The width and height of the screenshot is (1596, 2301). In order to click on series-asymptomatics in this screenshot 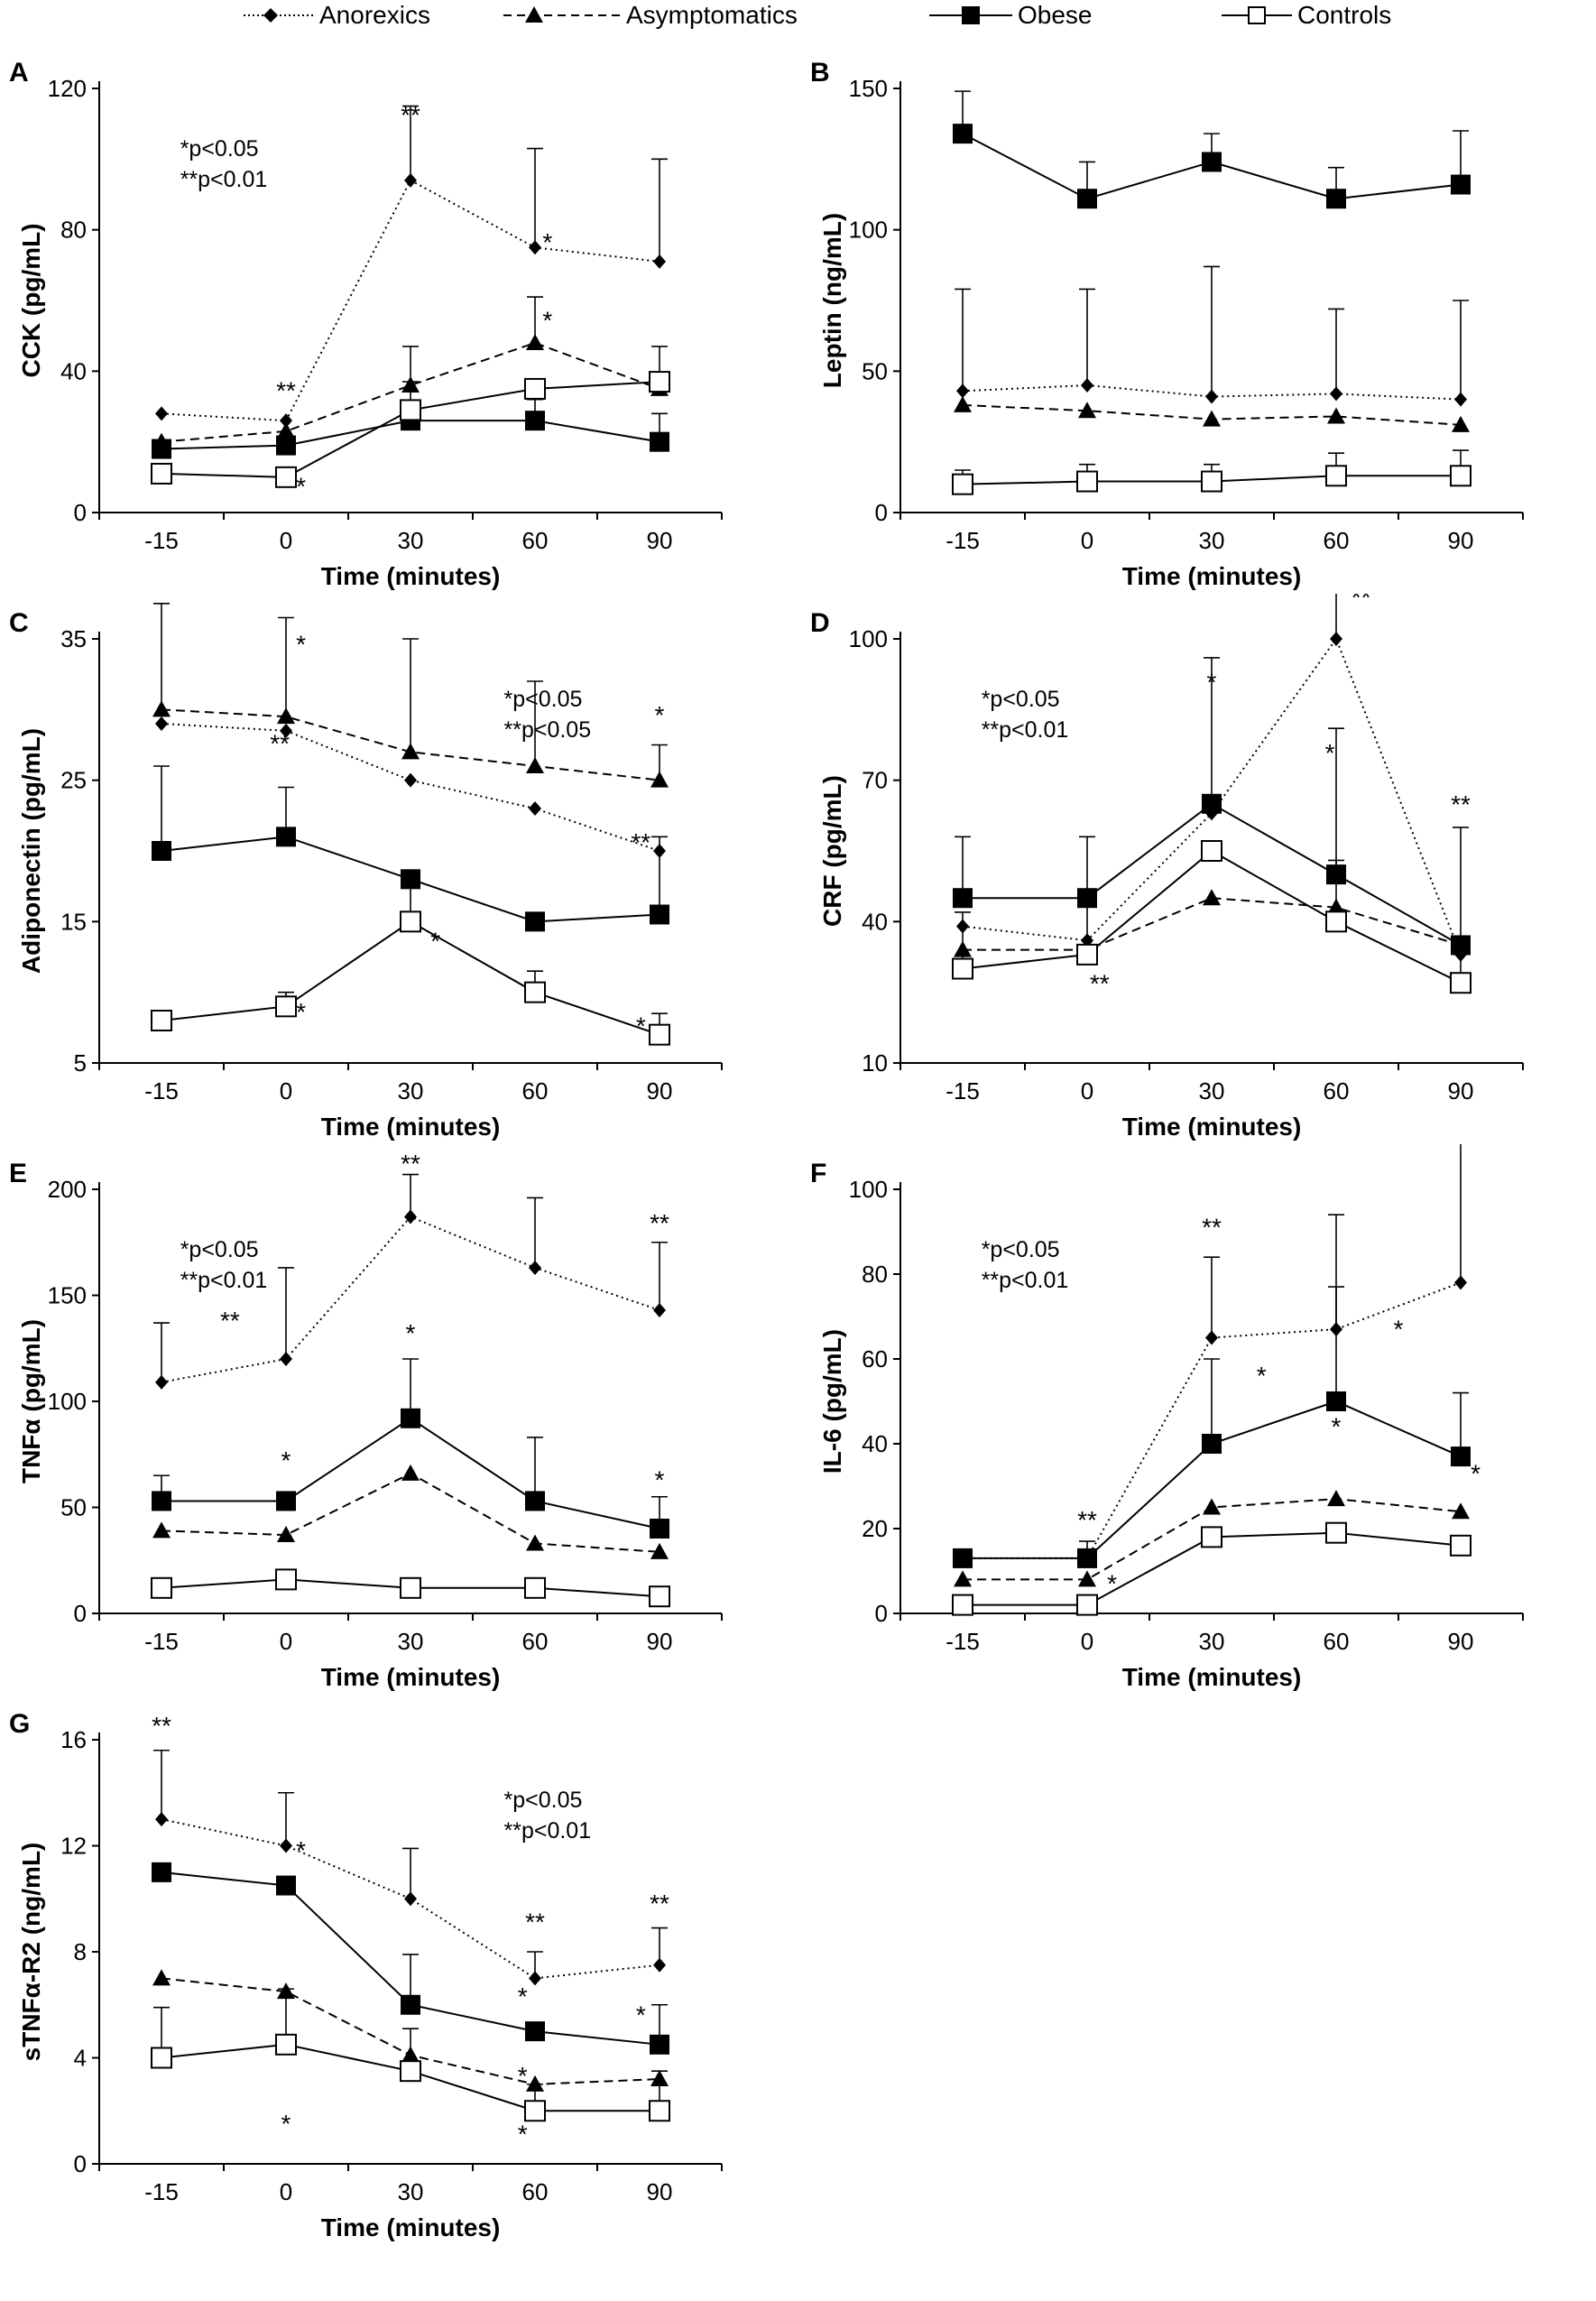, I will do `click(1212, 1538)`.